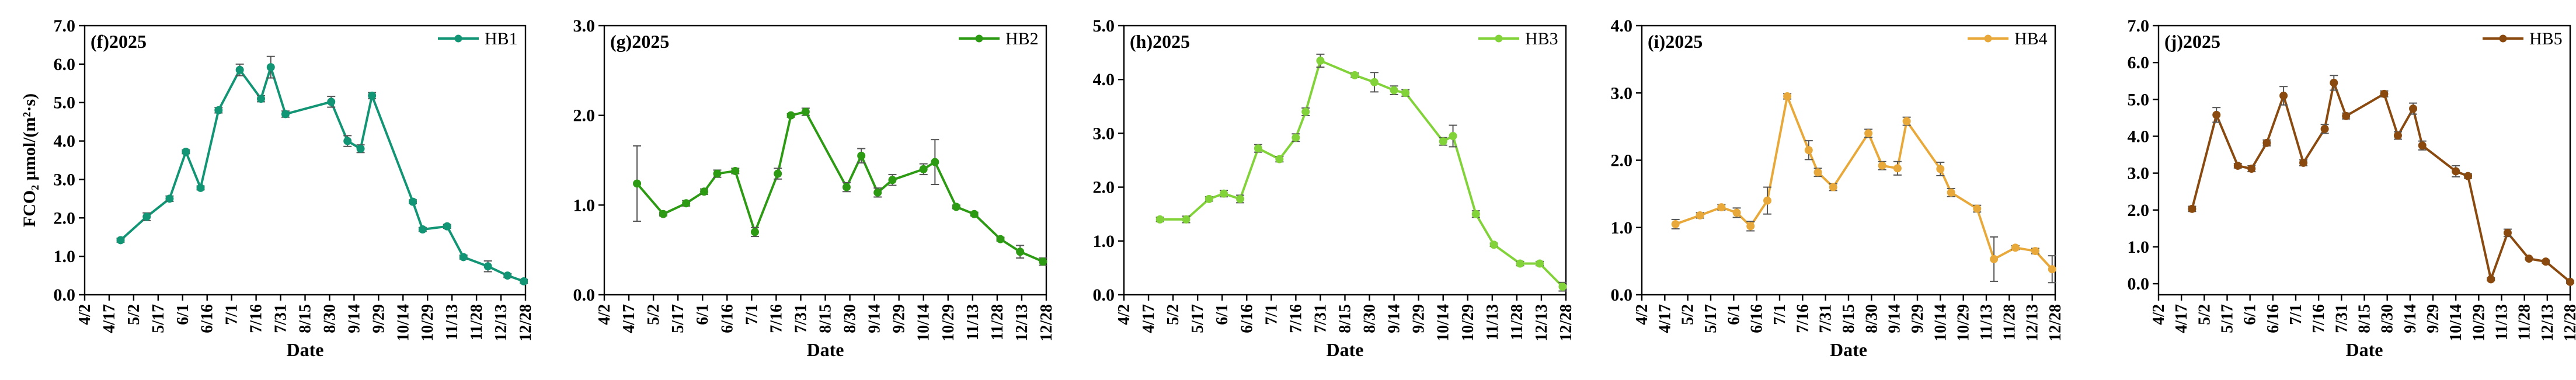 The width and height of the screenshot is (2576, 380). What do you see at coordinates (2546, 38) in the screenshot?
I see `legend-label: HB5` at bounding box center [2546, 38].